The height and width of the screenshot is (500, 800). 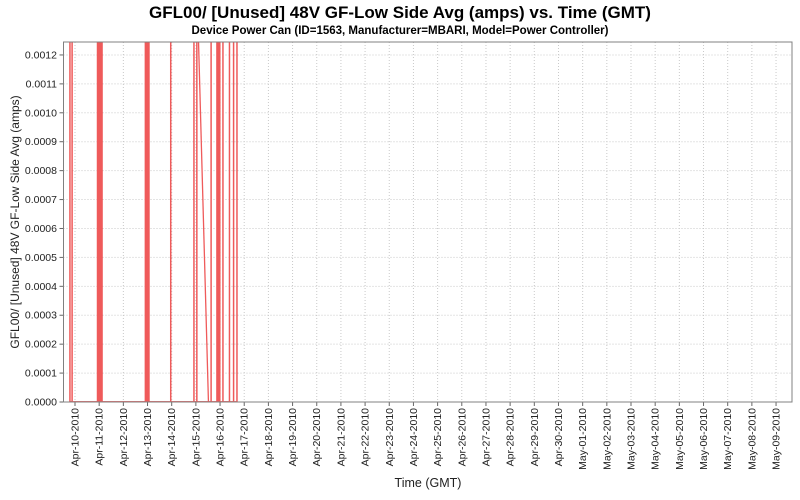 What do you see at coordinates (41, 345) in the screenshot?
I see `y-tick-label: 0.0002` at bounding box center [41, 345].